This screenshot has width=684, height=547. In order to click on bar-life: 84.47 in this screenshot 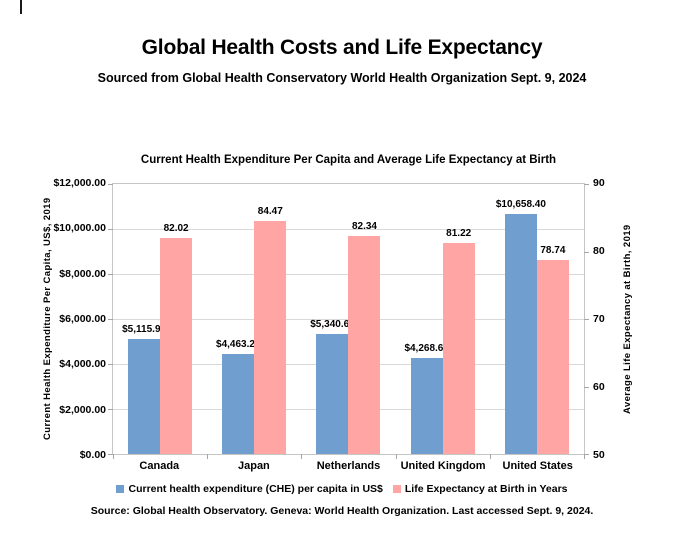, I will do `click(270, 330)`.